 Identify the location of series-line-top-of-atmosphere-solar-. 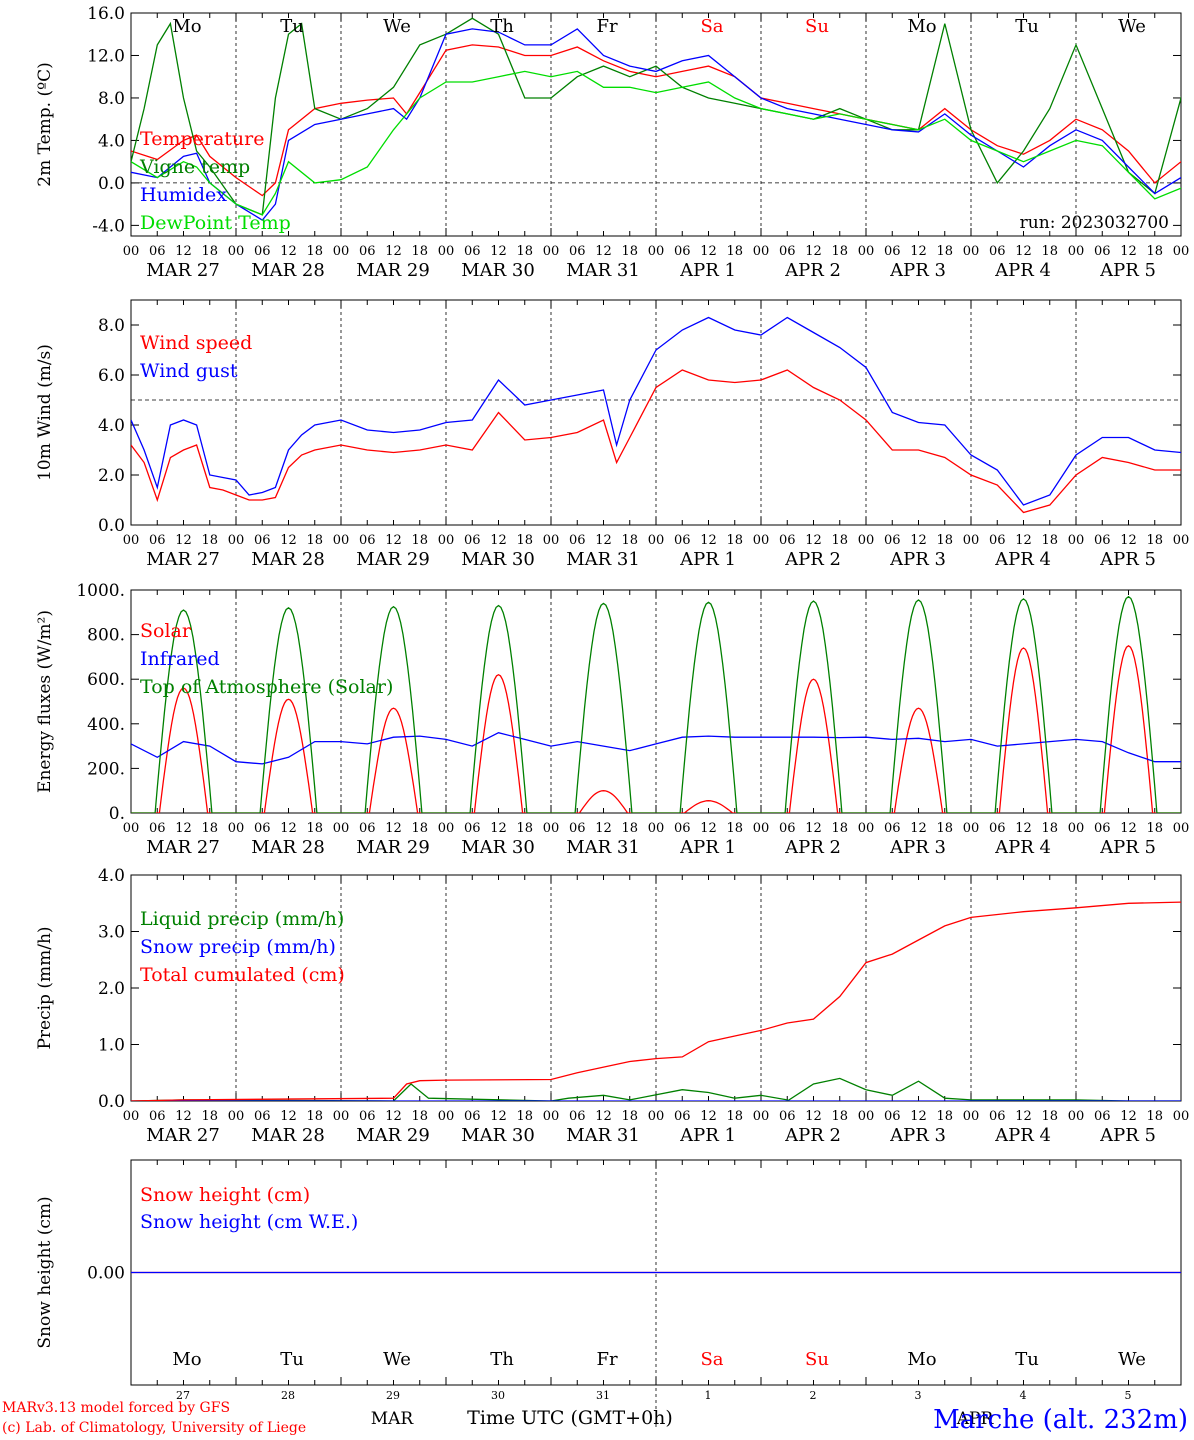
(656, 704).